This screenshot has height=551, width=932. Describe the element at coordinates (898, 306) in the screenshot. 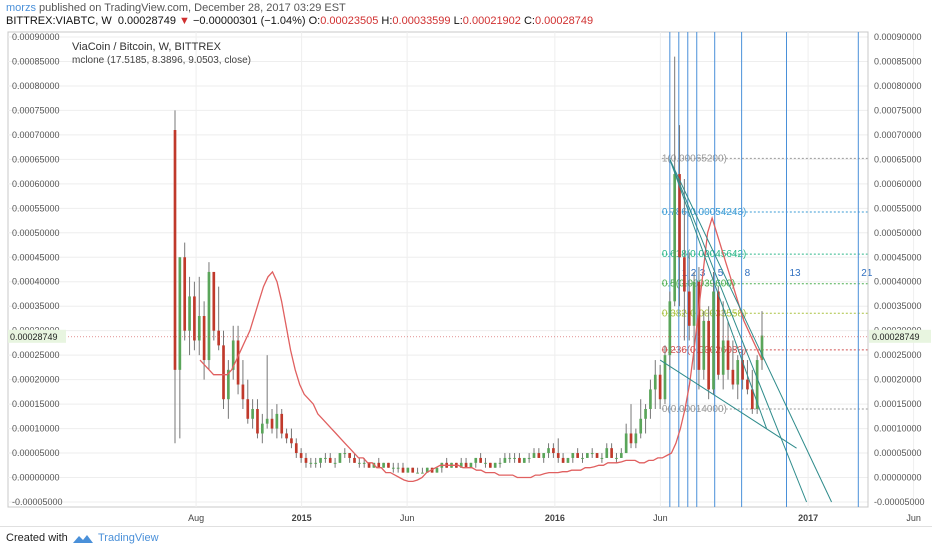

I see `y-tick-label: 0.00035000` at that location.